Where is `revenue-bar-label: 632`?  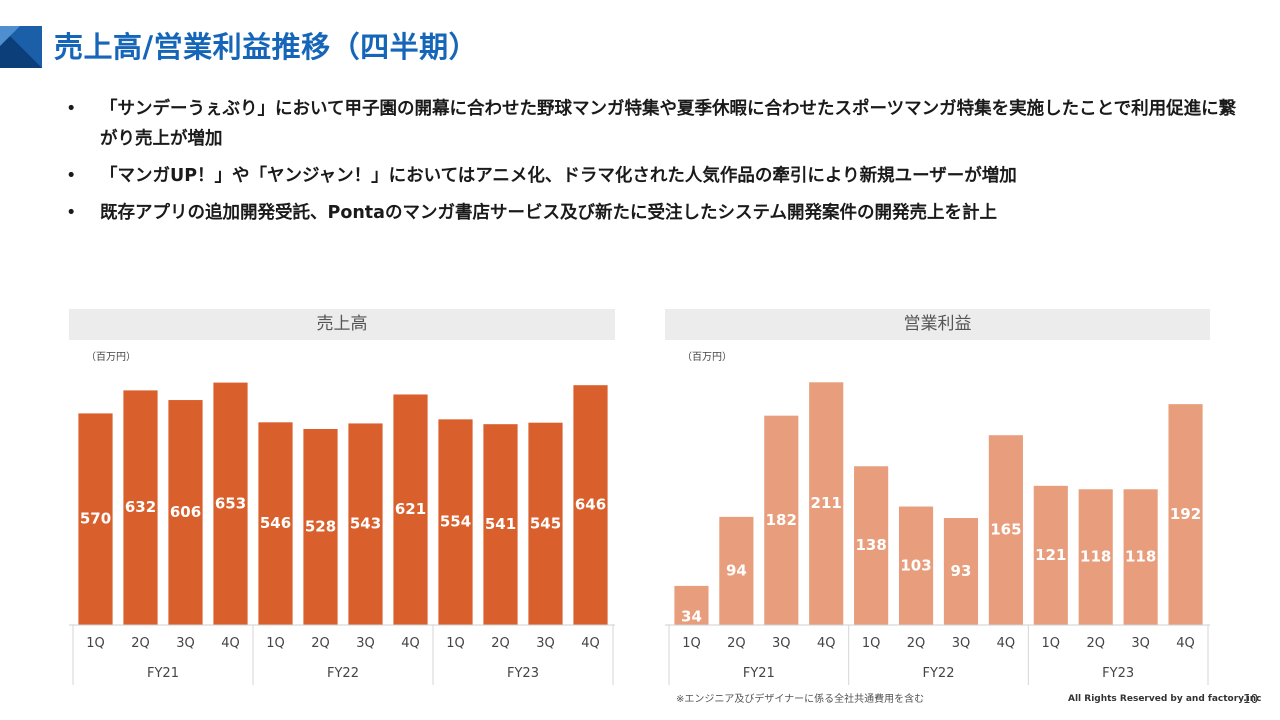 revenue-bar-label: 632 is located at coordinates (140, 507).